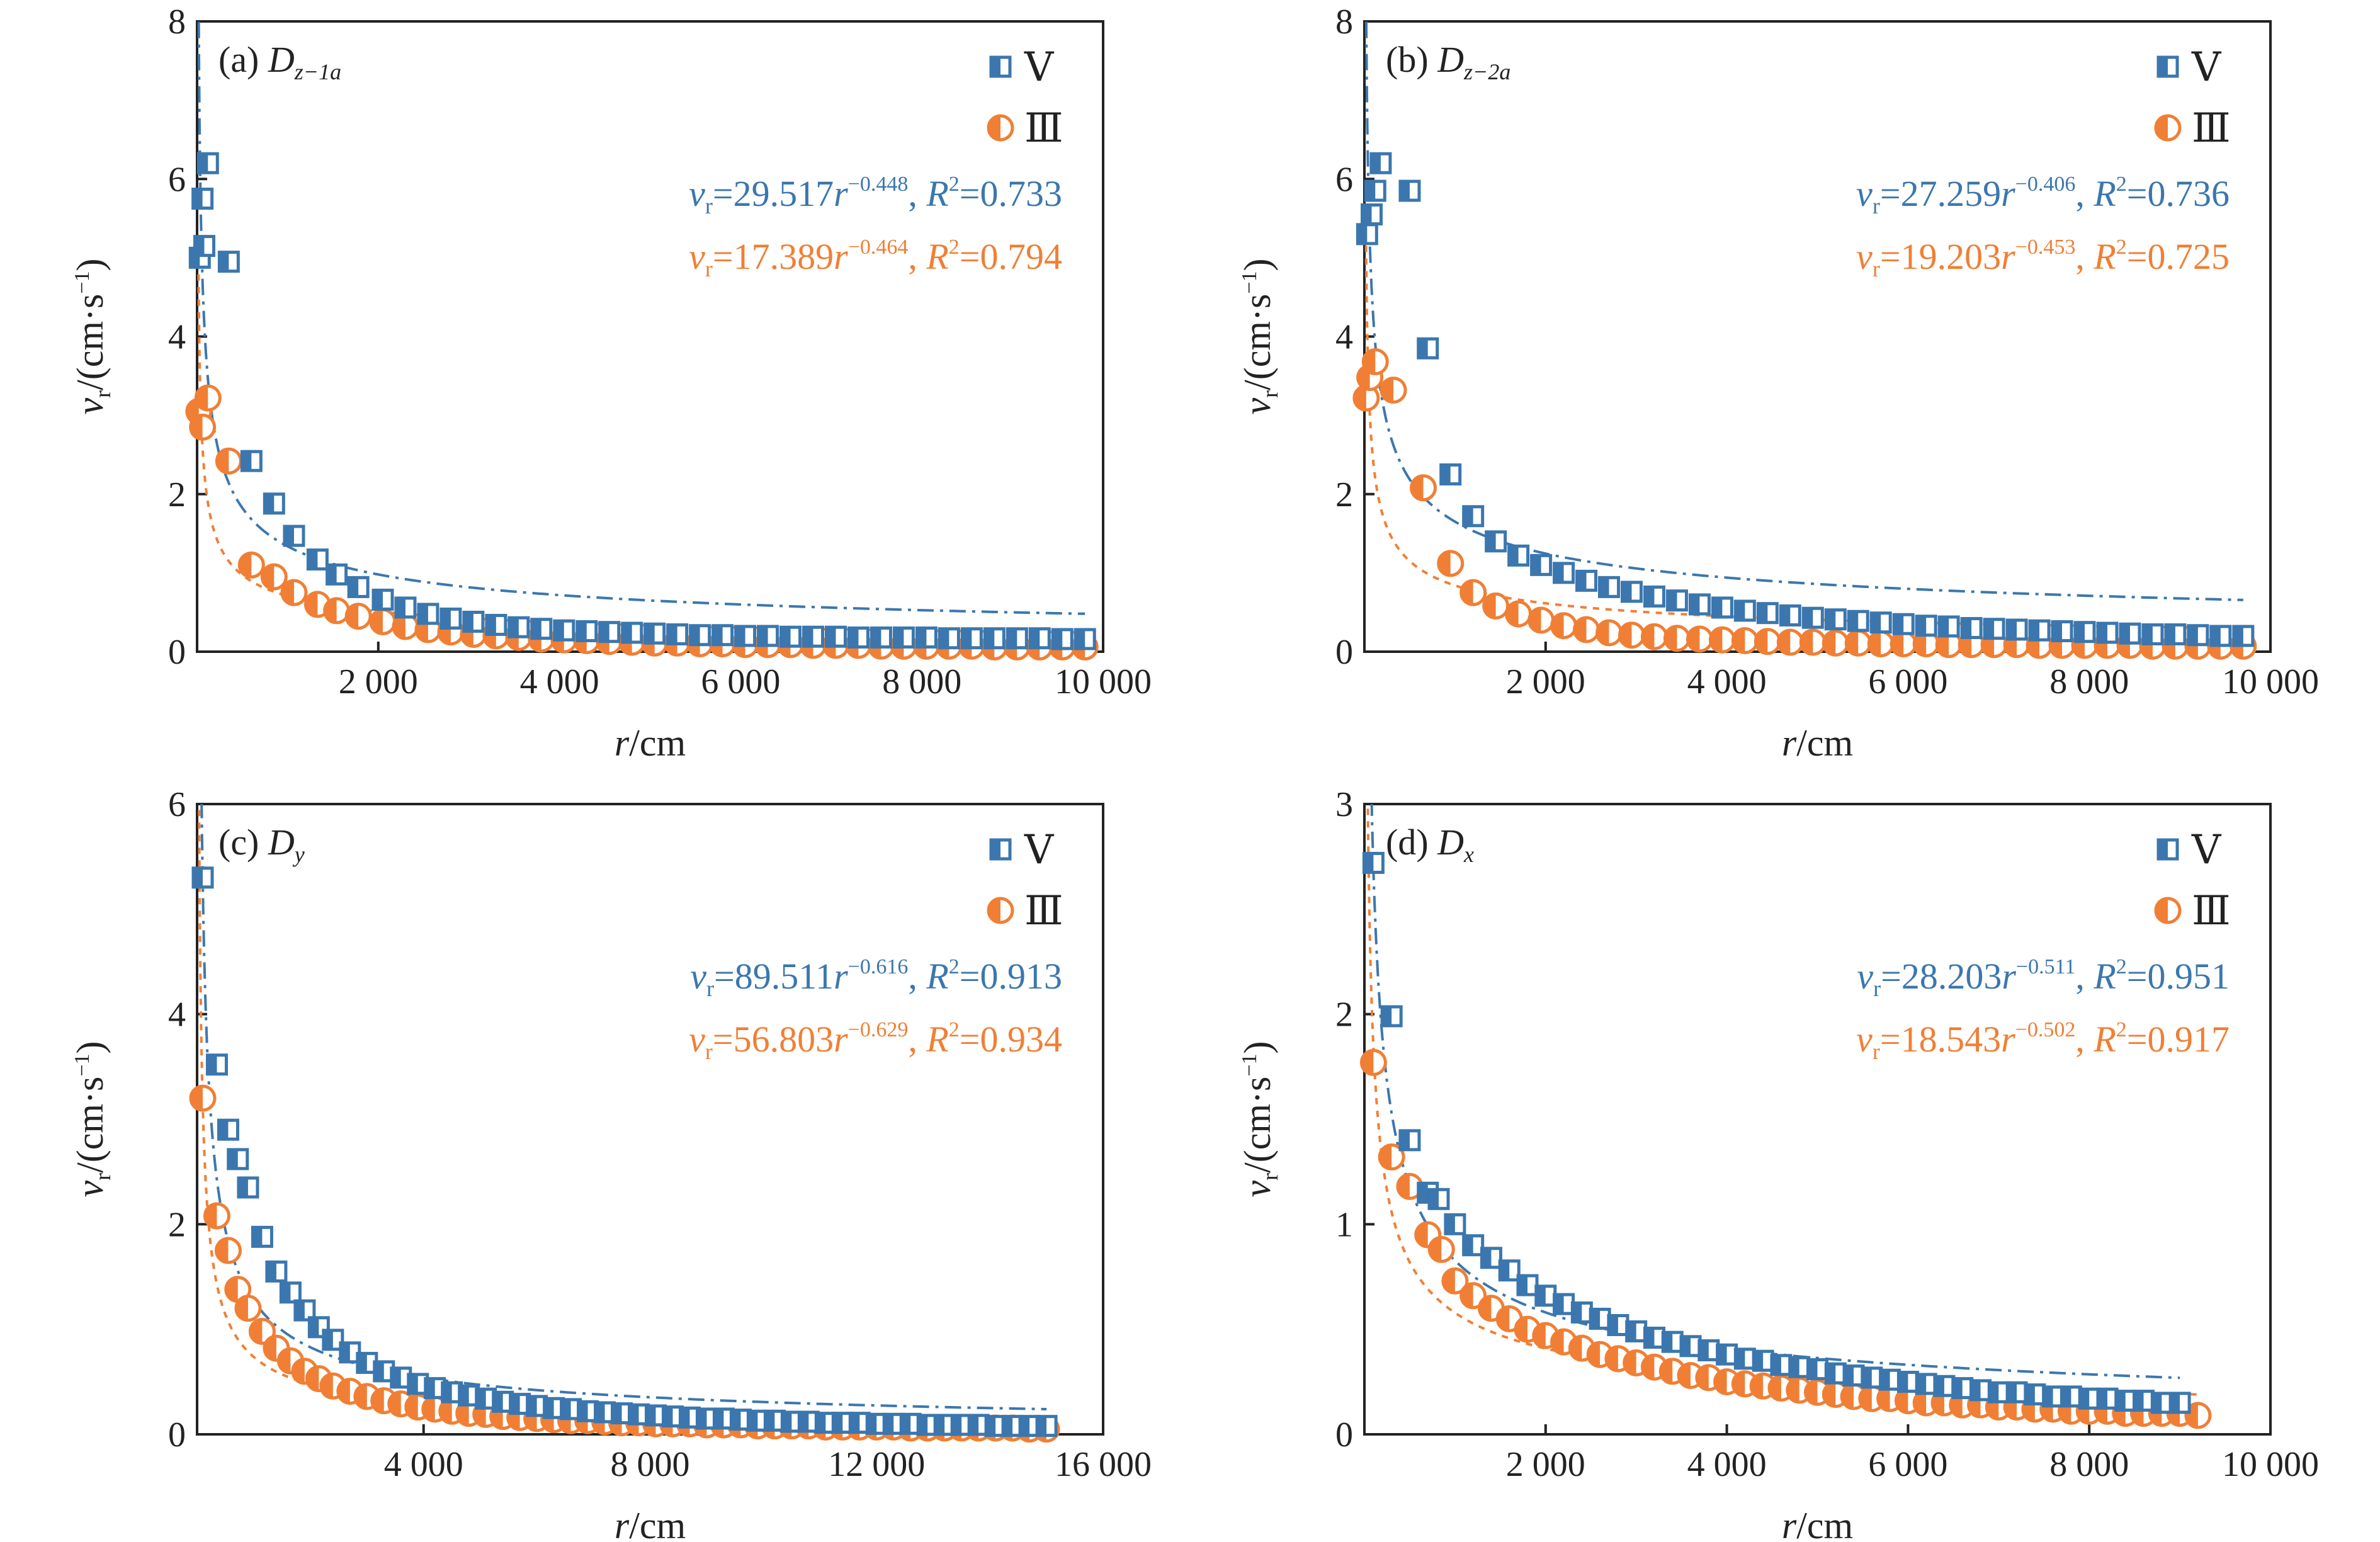  What do you see at coordinates (2043, 1041) in the screenshot?
I see `fit-equation-iii: vr=18.543r−0.502, R2=0.917` at bounding box center [2043, 1041].